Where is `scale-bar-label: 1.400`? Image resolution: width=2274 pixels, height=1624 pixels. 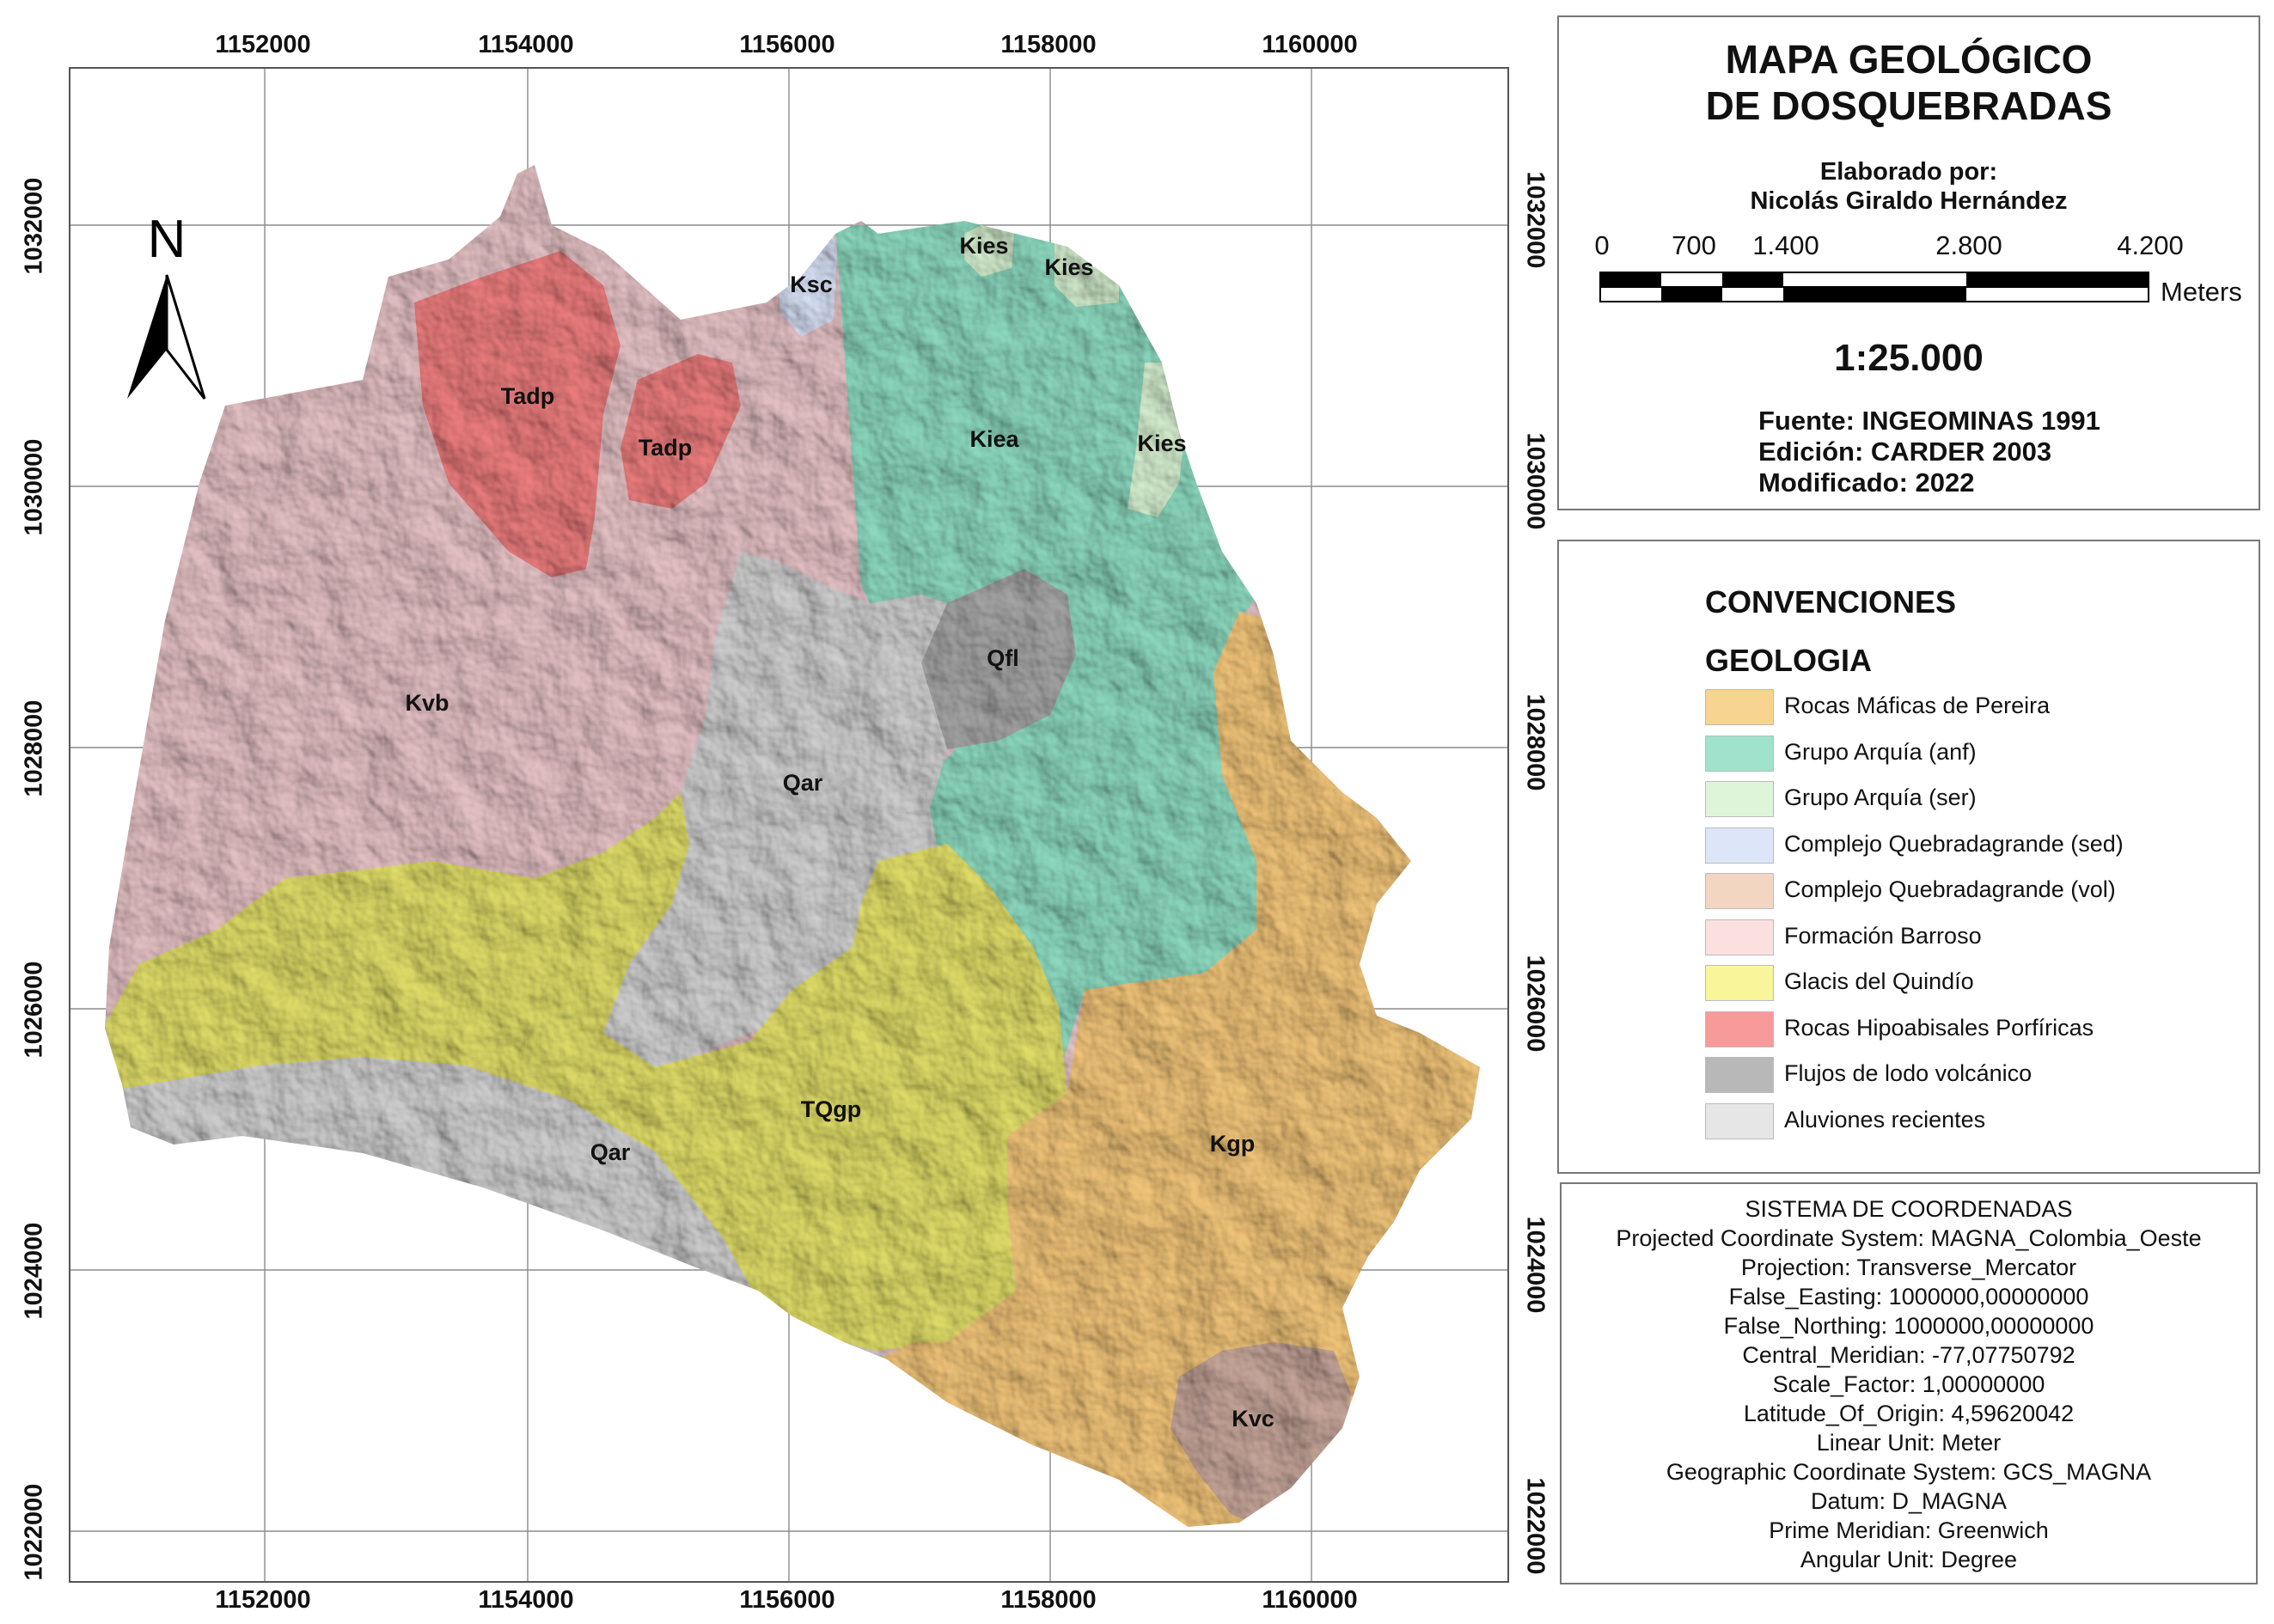 scale-bar-label: 1.400 is located at coordinates (1785, 245).